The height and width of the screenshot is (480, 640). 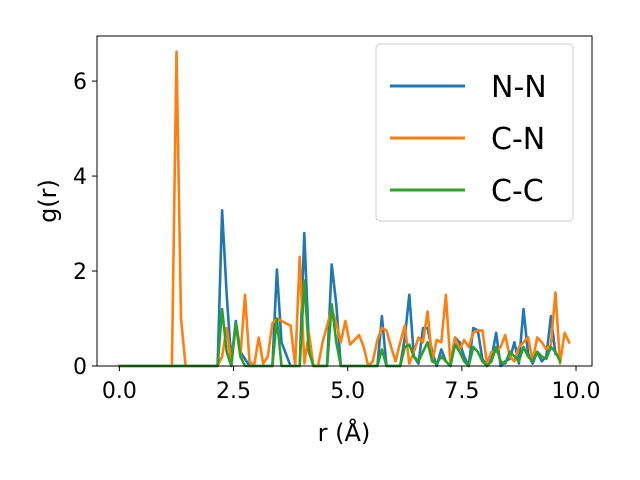 What do you see at coordinates (347, 391) in the screenshot?
I see `x-tick-label: 5.0` at bounding box center [347, 391].